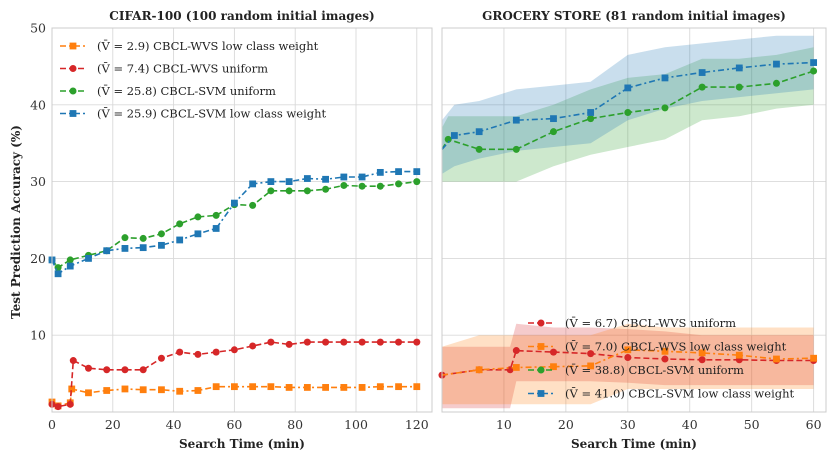 This screenshot has width=836, height=465. What do you see at coordinates (38, 258) in the screenshot?
I see `y-tick-label: 20` at bounding box center [38, 258].